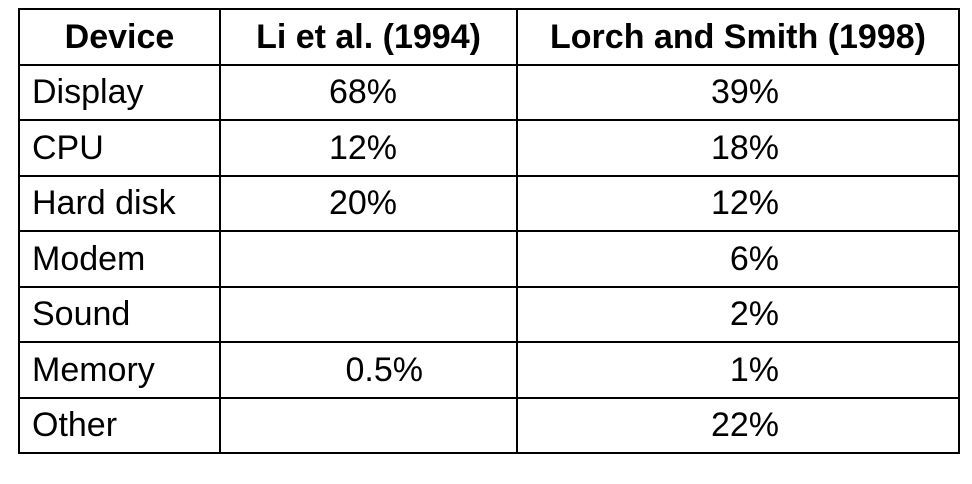  I want to click on lorch-value-cell: 6%, so click(738, 259).